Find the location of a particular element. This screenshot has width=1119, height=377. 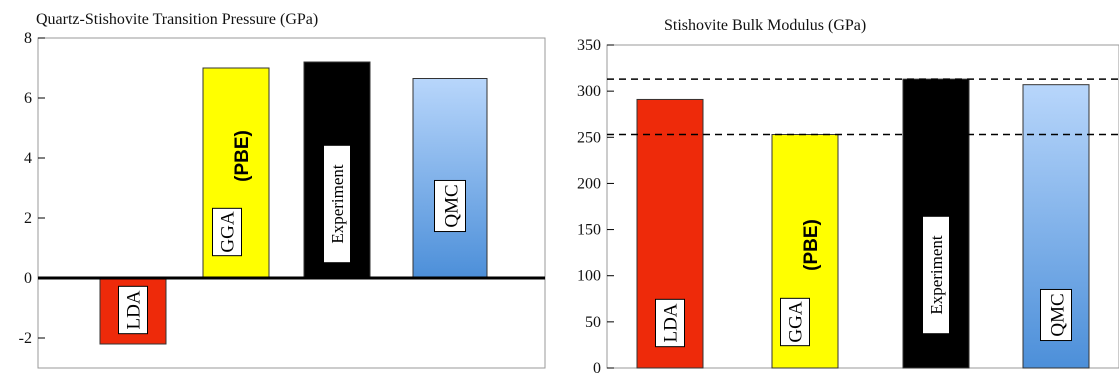

y-tick-label: 2 is located at coordinates (28, 218).